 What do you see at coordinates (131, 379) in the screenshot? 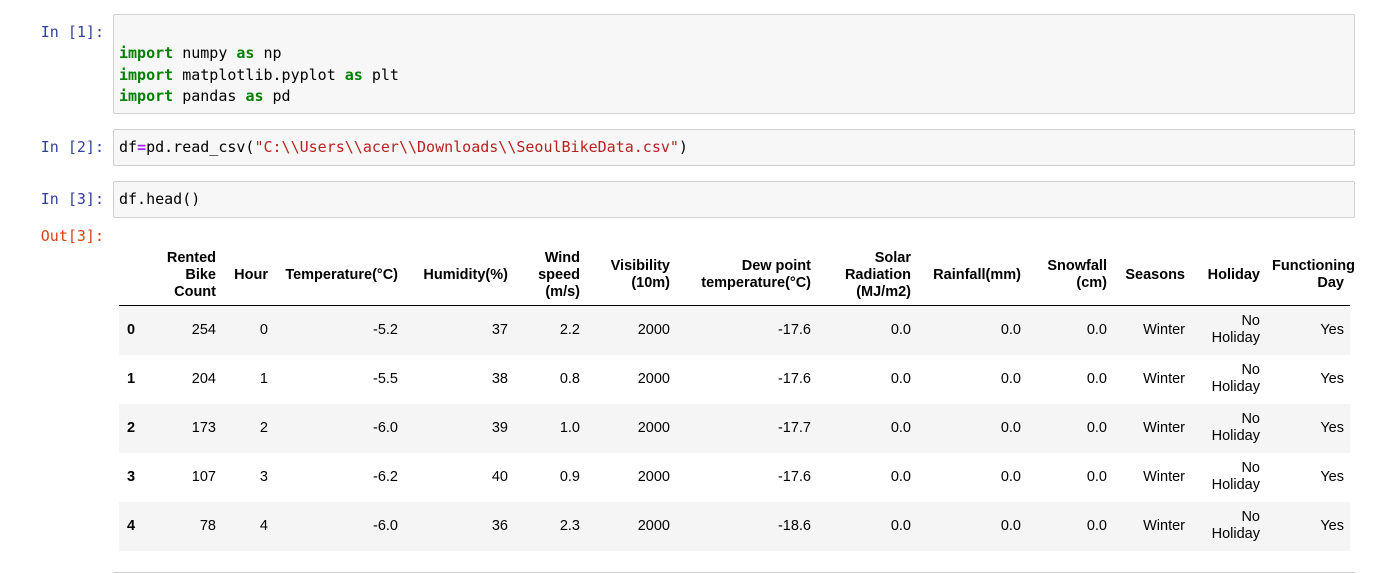
I see `row-index: 1` at bounding box center [131, 379].